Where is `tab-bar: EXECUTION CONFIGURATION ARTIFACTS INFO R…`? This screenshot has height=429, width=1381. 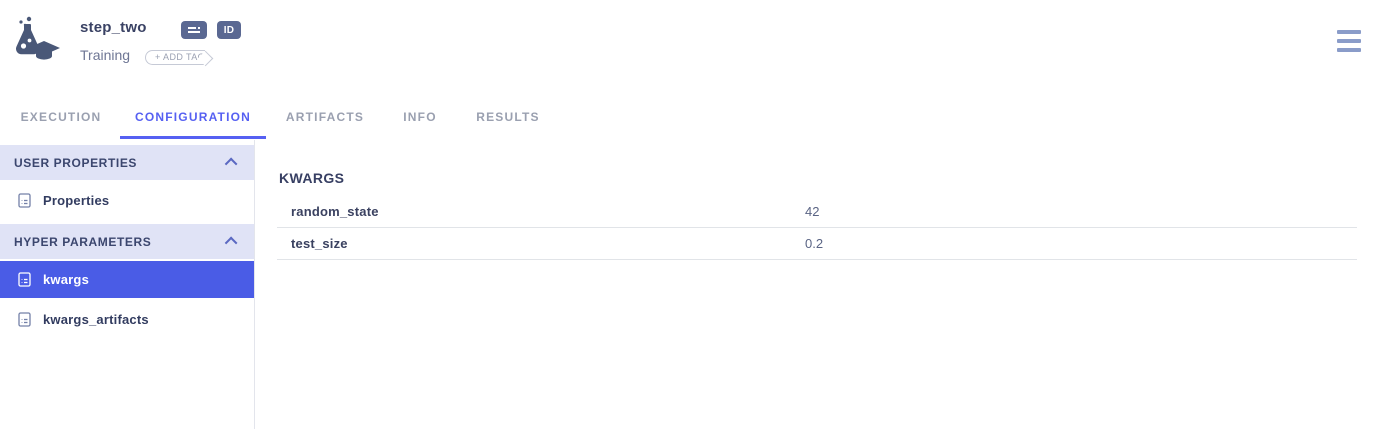
tab-bar: EXECUTION CONFIGURATION ARTIFACTS INFO R… is located at coordinates (690, 116).